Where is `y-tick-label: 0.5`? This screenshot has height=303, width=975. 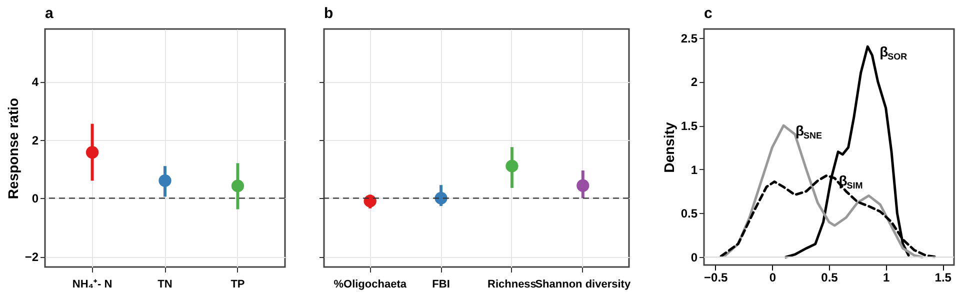
y-tick-label: 0.5 is located at coordinates (689, 213).